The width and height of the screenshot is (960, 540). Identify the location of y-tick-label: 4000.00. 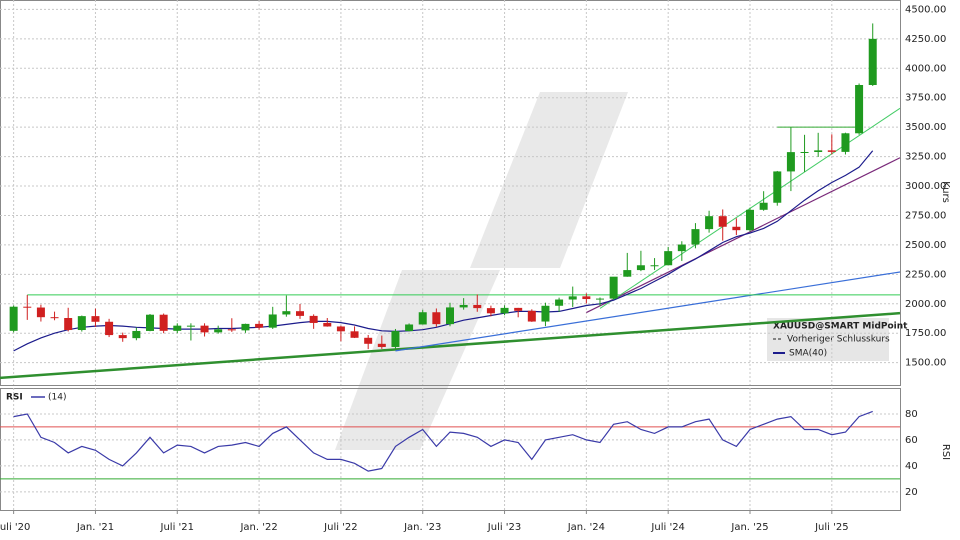
(925, 68).